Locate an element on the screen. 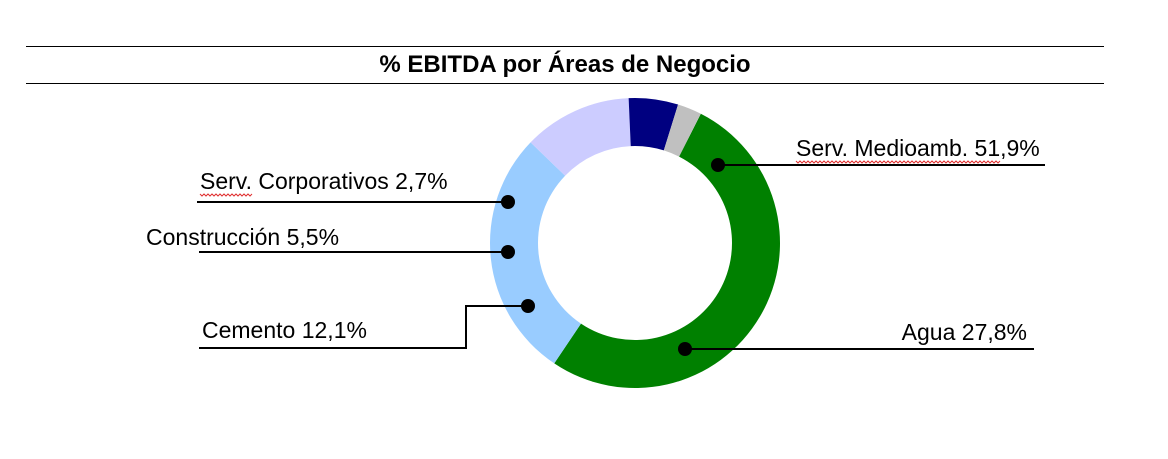  leader-dot-serv-corporativos is located at coordinates (508, 202).